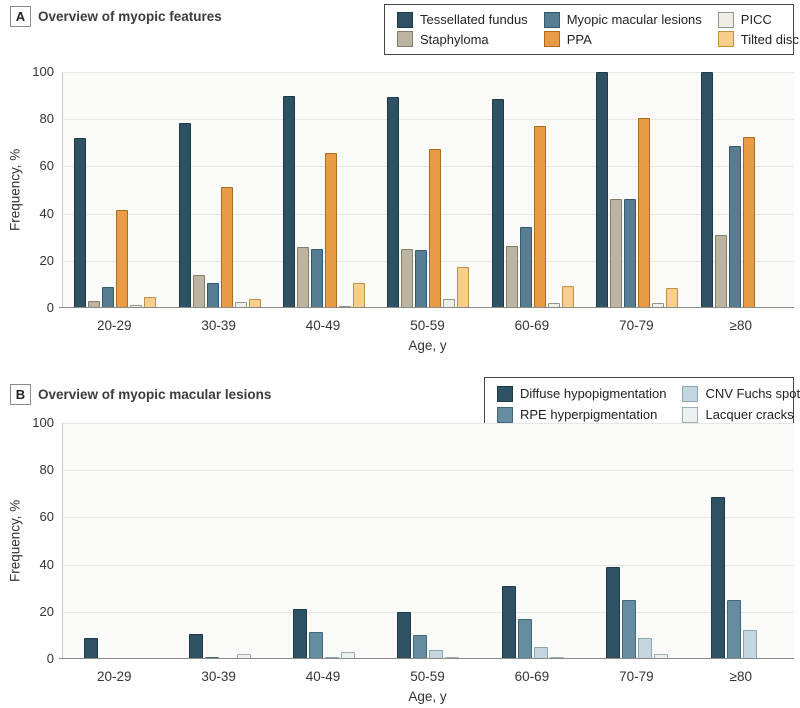 This screenshot has width=800, height=708. I want to click on panel-b-x-axis-title: Age, y, so click(427, 696).